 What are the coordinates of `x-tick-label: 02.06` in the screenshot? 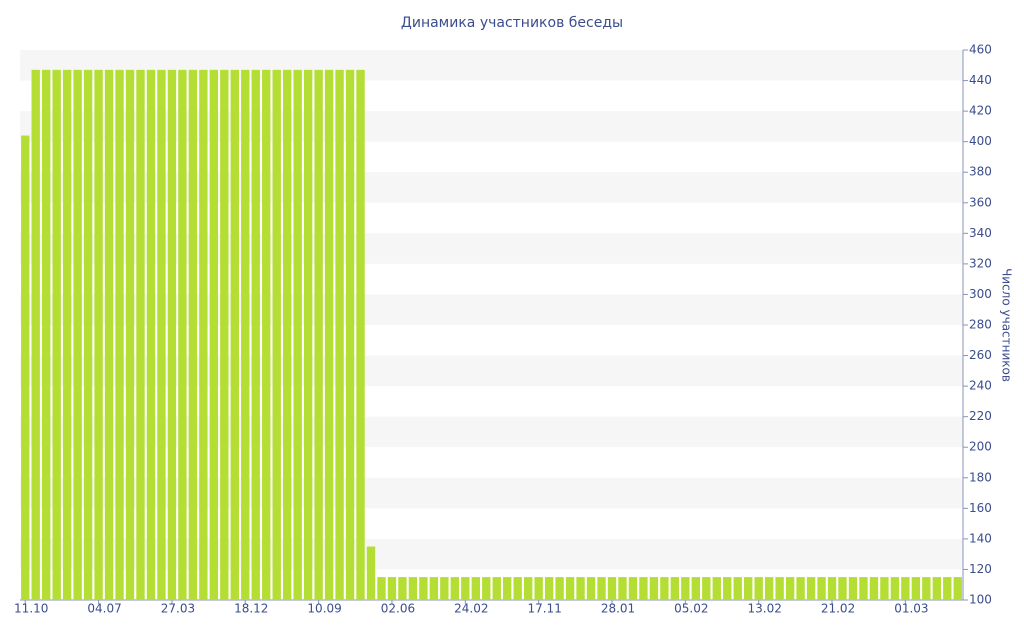 It's located at (398, 609).